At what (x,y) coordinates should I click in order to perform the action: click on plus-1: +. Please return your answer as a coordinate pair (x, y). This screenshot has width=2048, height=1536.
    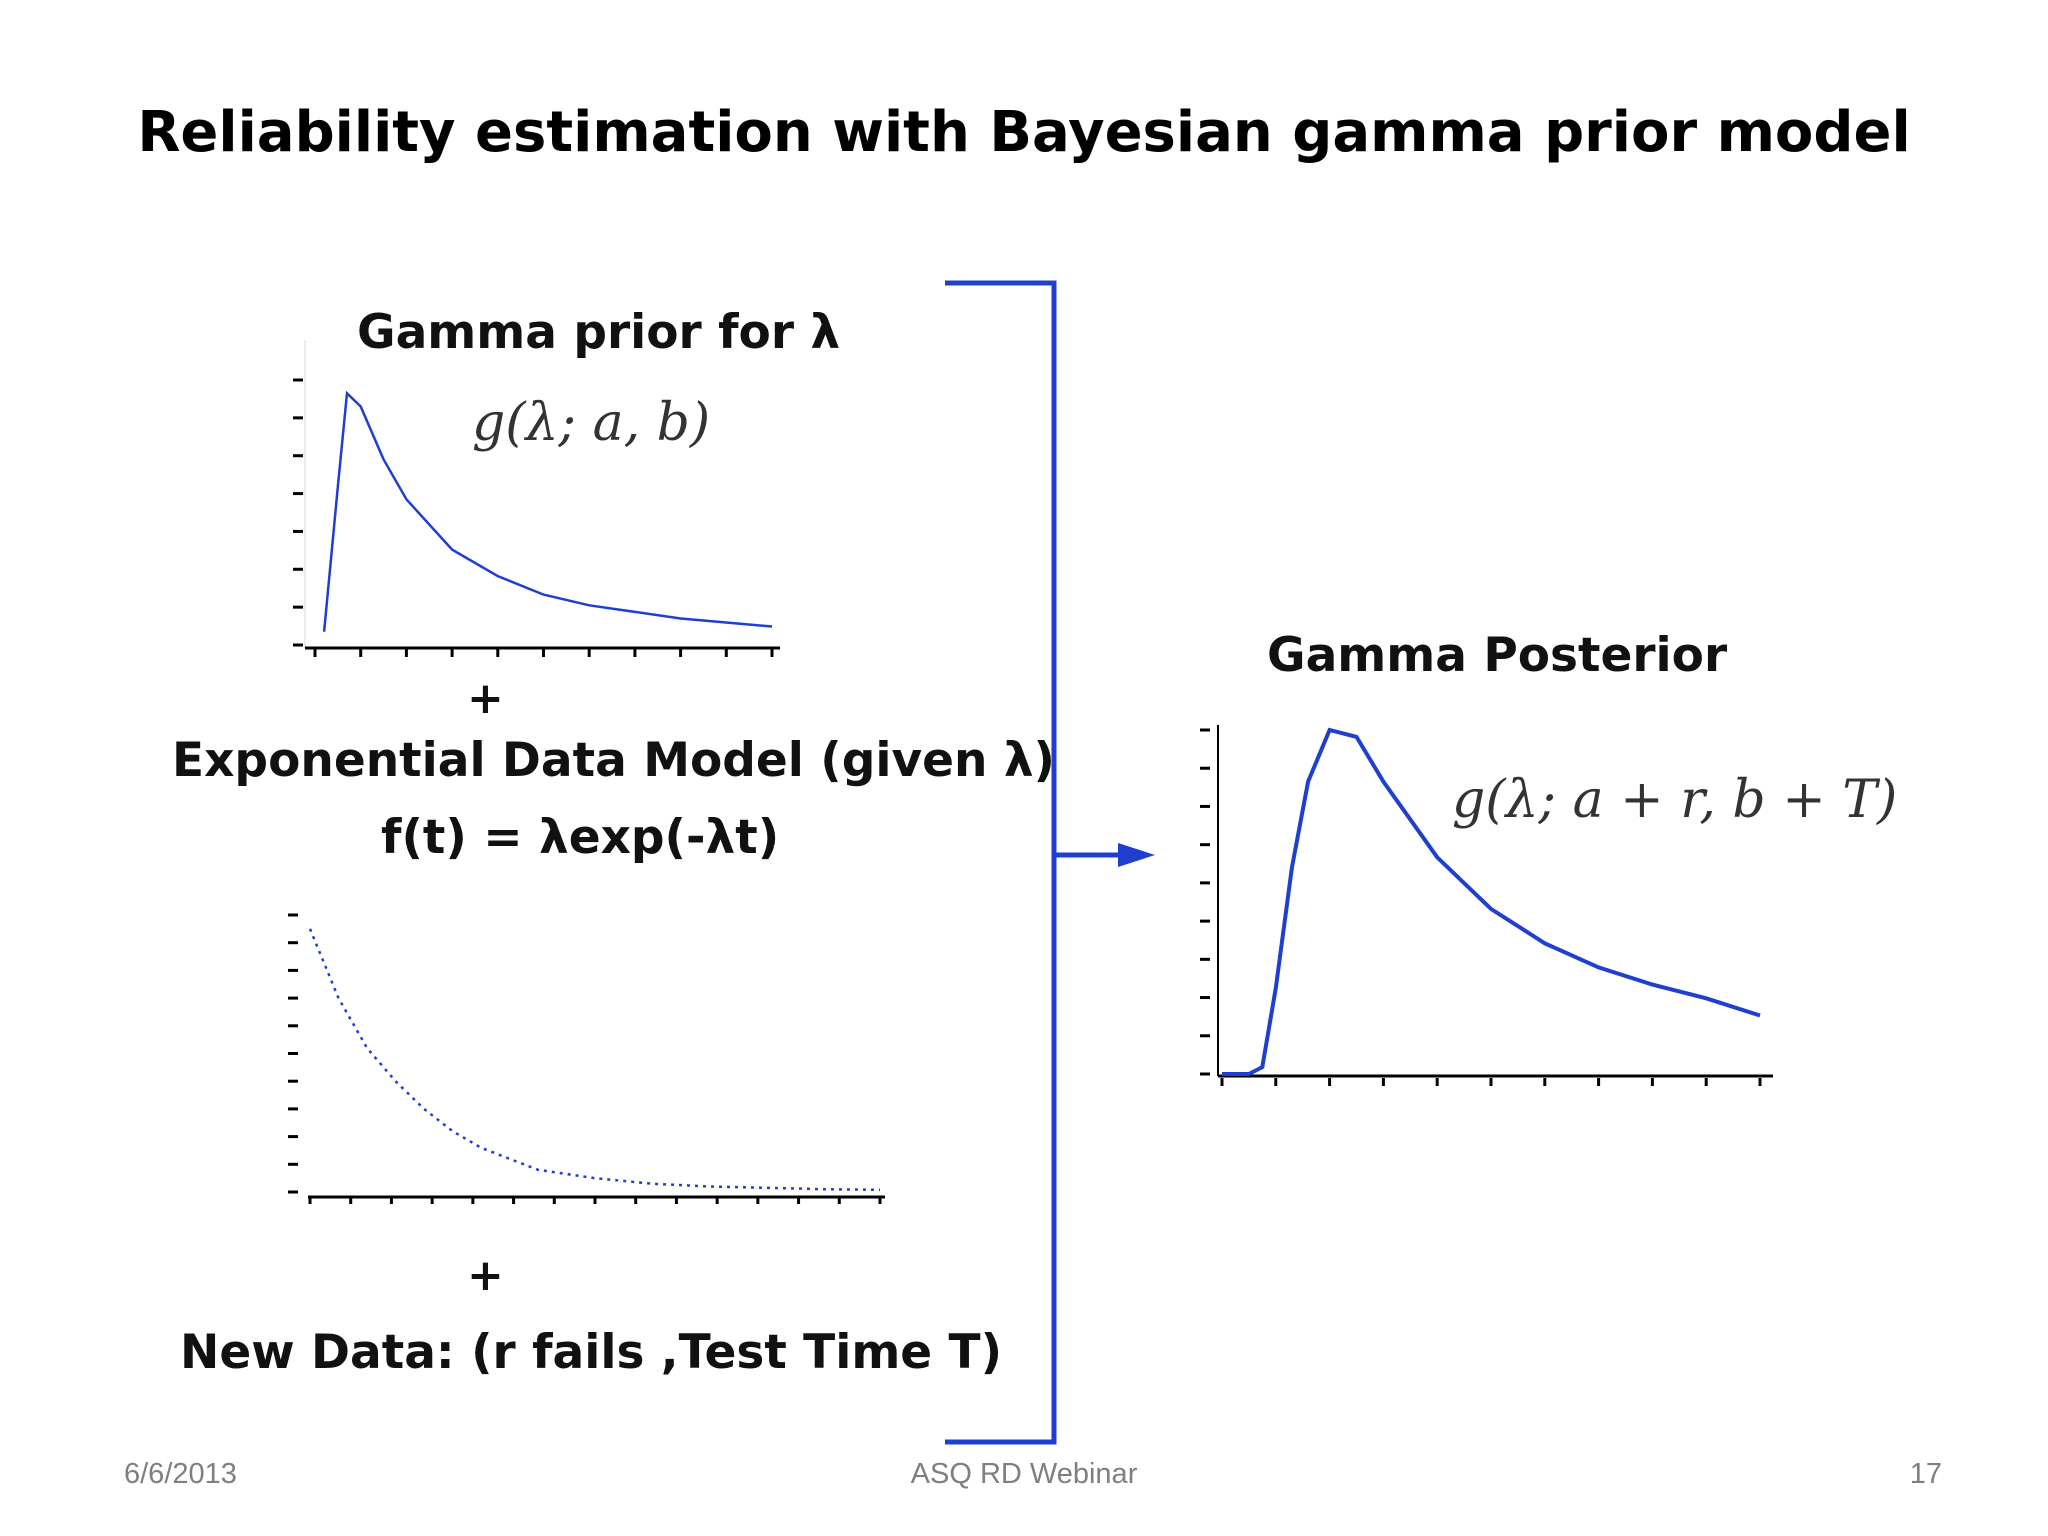
    Looking at the image, I should click on (485, 698).